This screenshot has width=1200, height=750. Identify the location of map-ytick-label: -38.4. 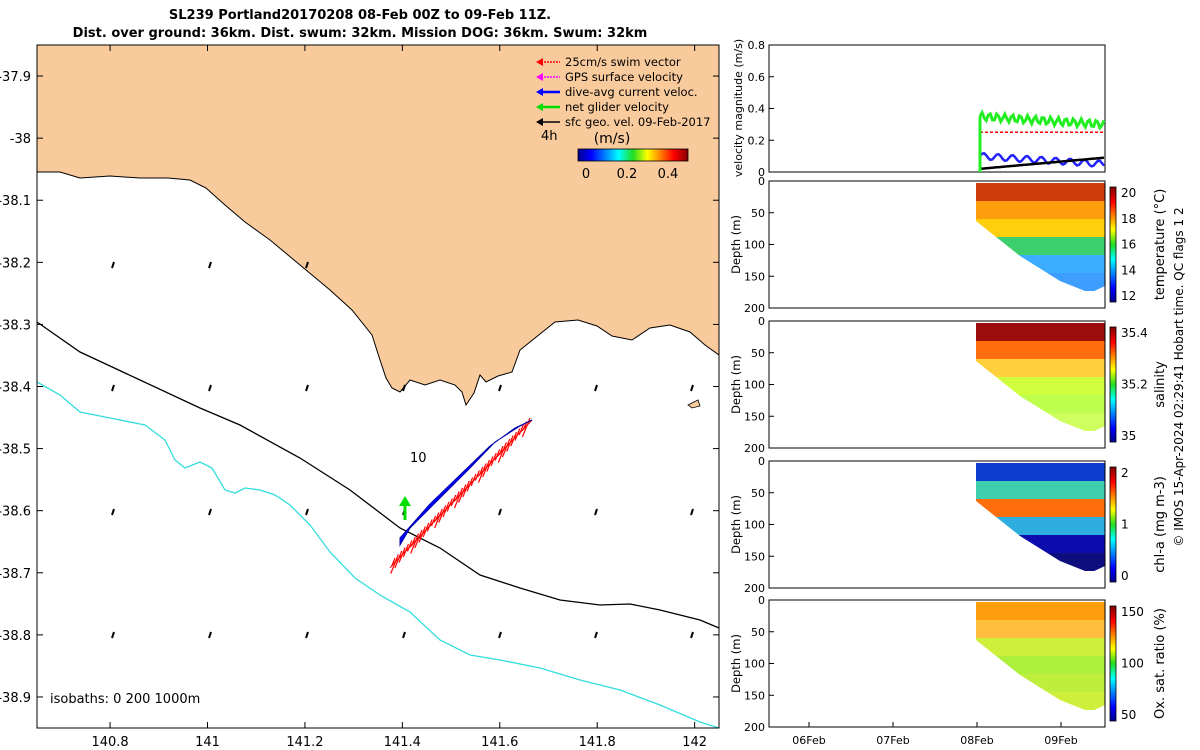
(15, 388).